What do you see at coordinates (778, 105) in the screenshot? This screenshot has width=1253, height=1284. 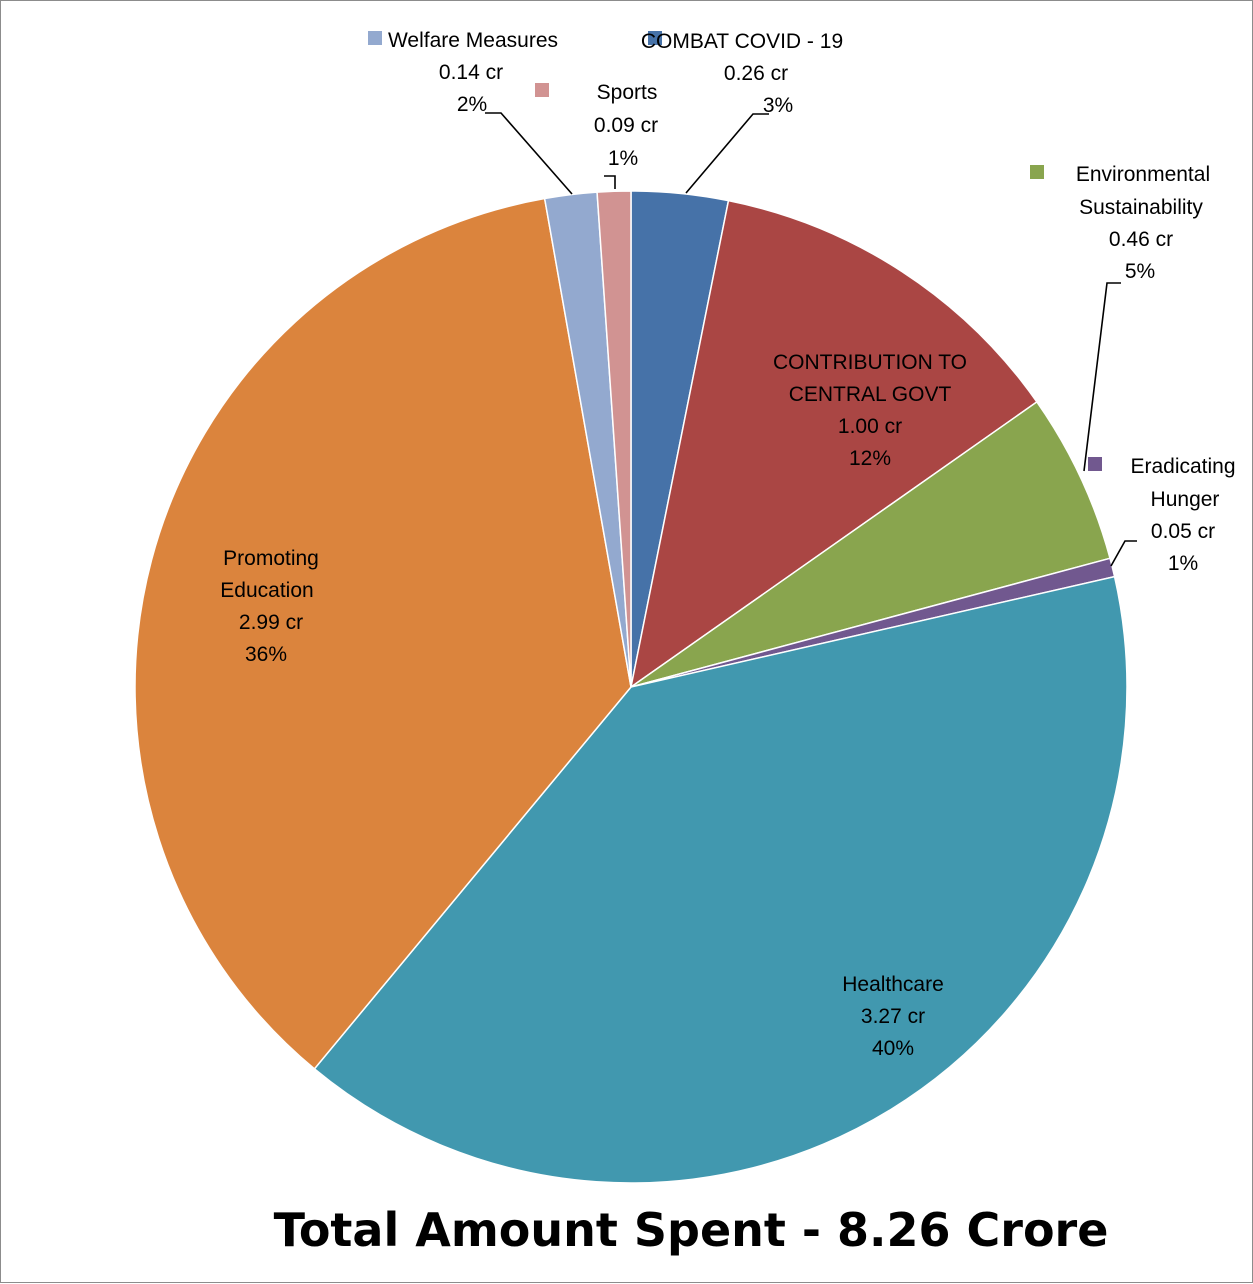 I see `label-percent-combat-covid-19: 3%` at bounding box center [778, 105].